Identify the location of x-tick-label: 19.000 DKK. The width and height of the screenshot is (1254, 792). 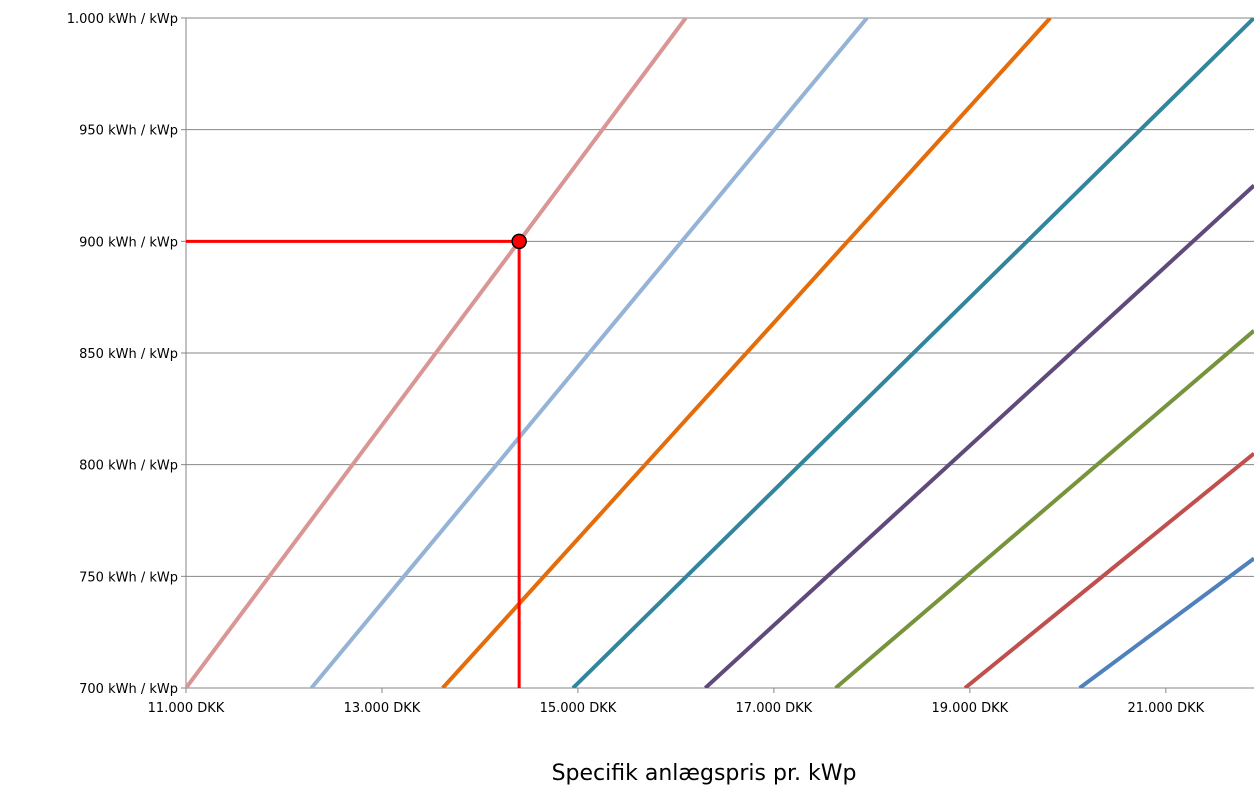
(970, 708).